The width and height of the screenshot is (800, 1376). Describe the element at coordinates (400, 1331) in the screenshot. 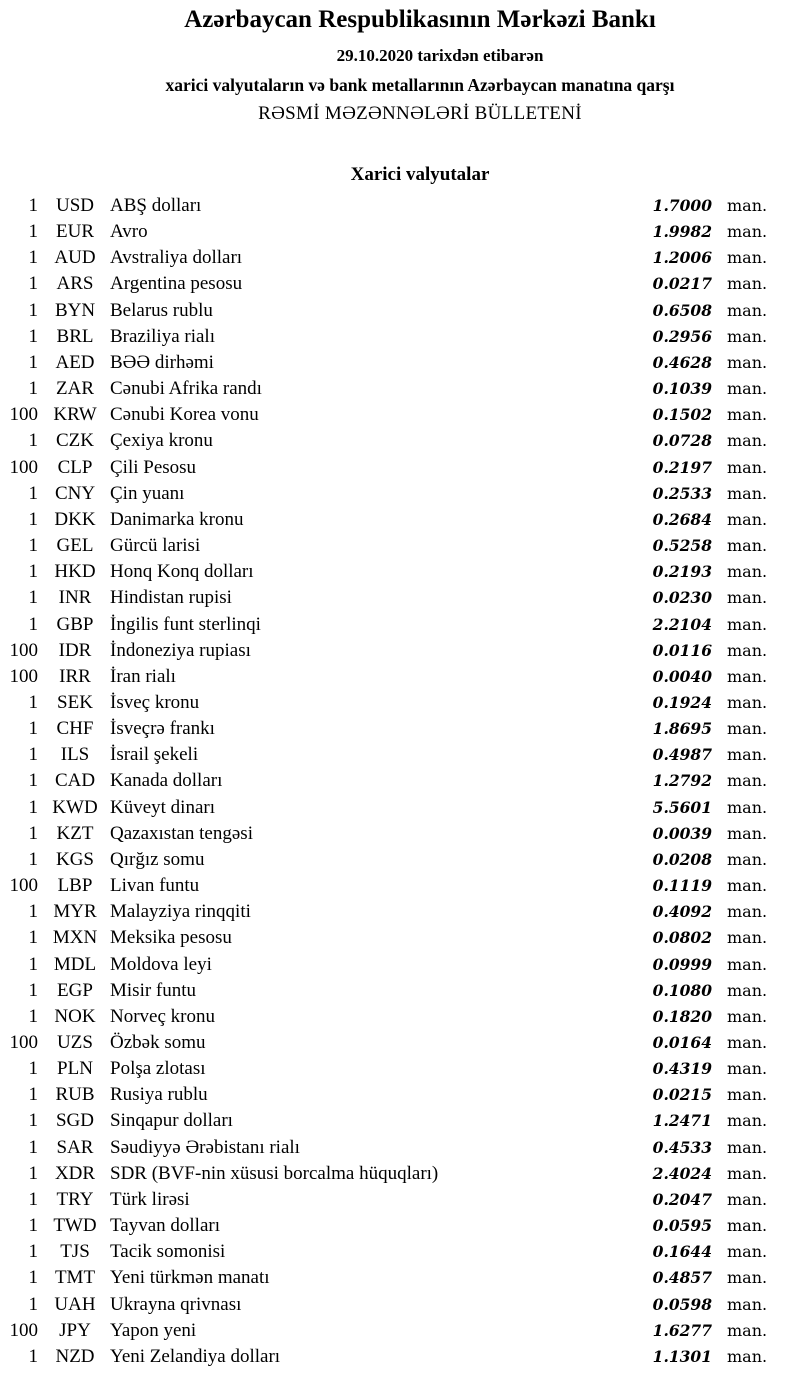

I see `rate-row: 100 JPY Yapon yeni 1.6277 man.` at that location.